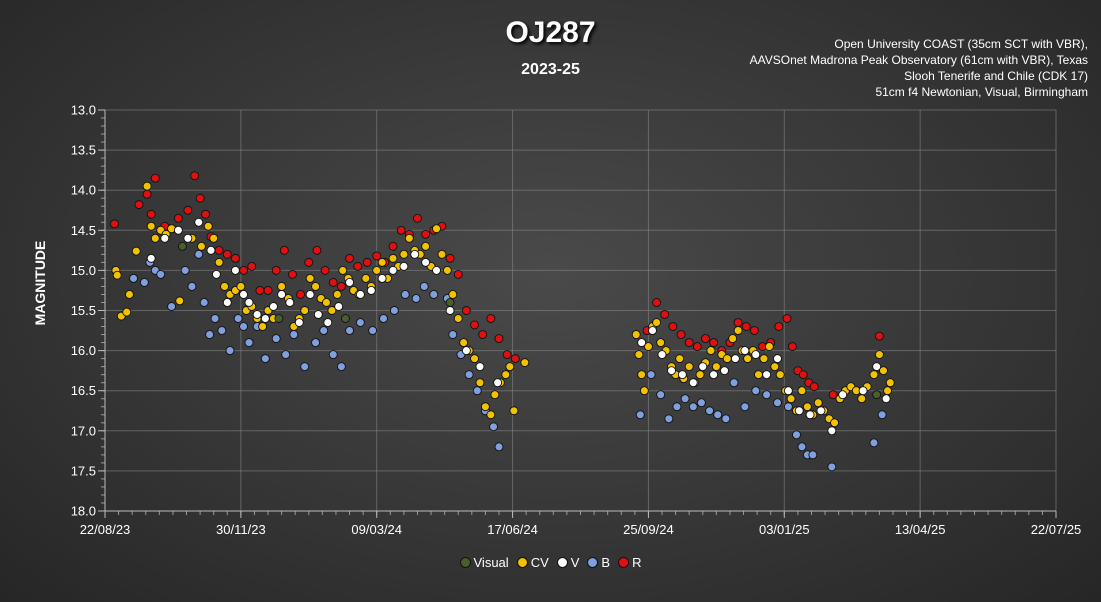 The height and width of the screenshot is (602, 1101). I want to click on y-tick-label: 15.5, so click(83, 310).